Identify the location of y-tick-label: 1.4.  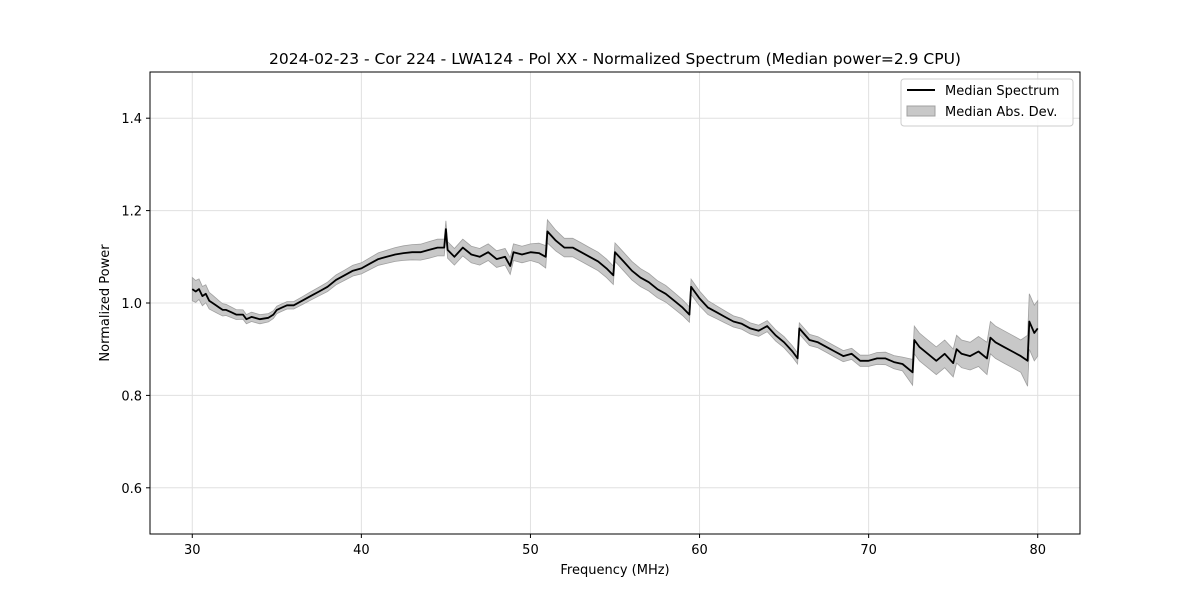
(131, 119).